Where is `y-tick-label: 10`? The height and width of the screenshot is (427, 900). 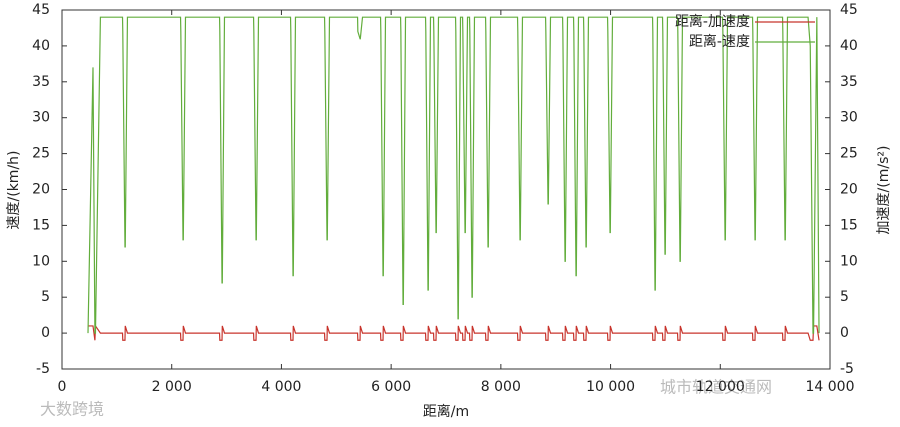 y-tick-label: 10 is located at coordinates (41, 261).